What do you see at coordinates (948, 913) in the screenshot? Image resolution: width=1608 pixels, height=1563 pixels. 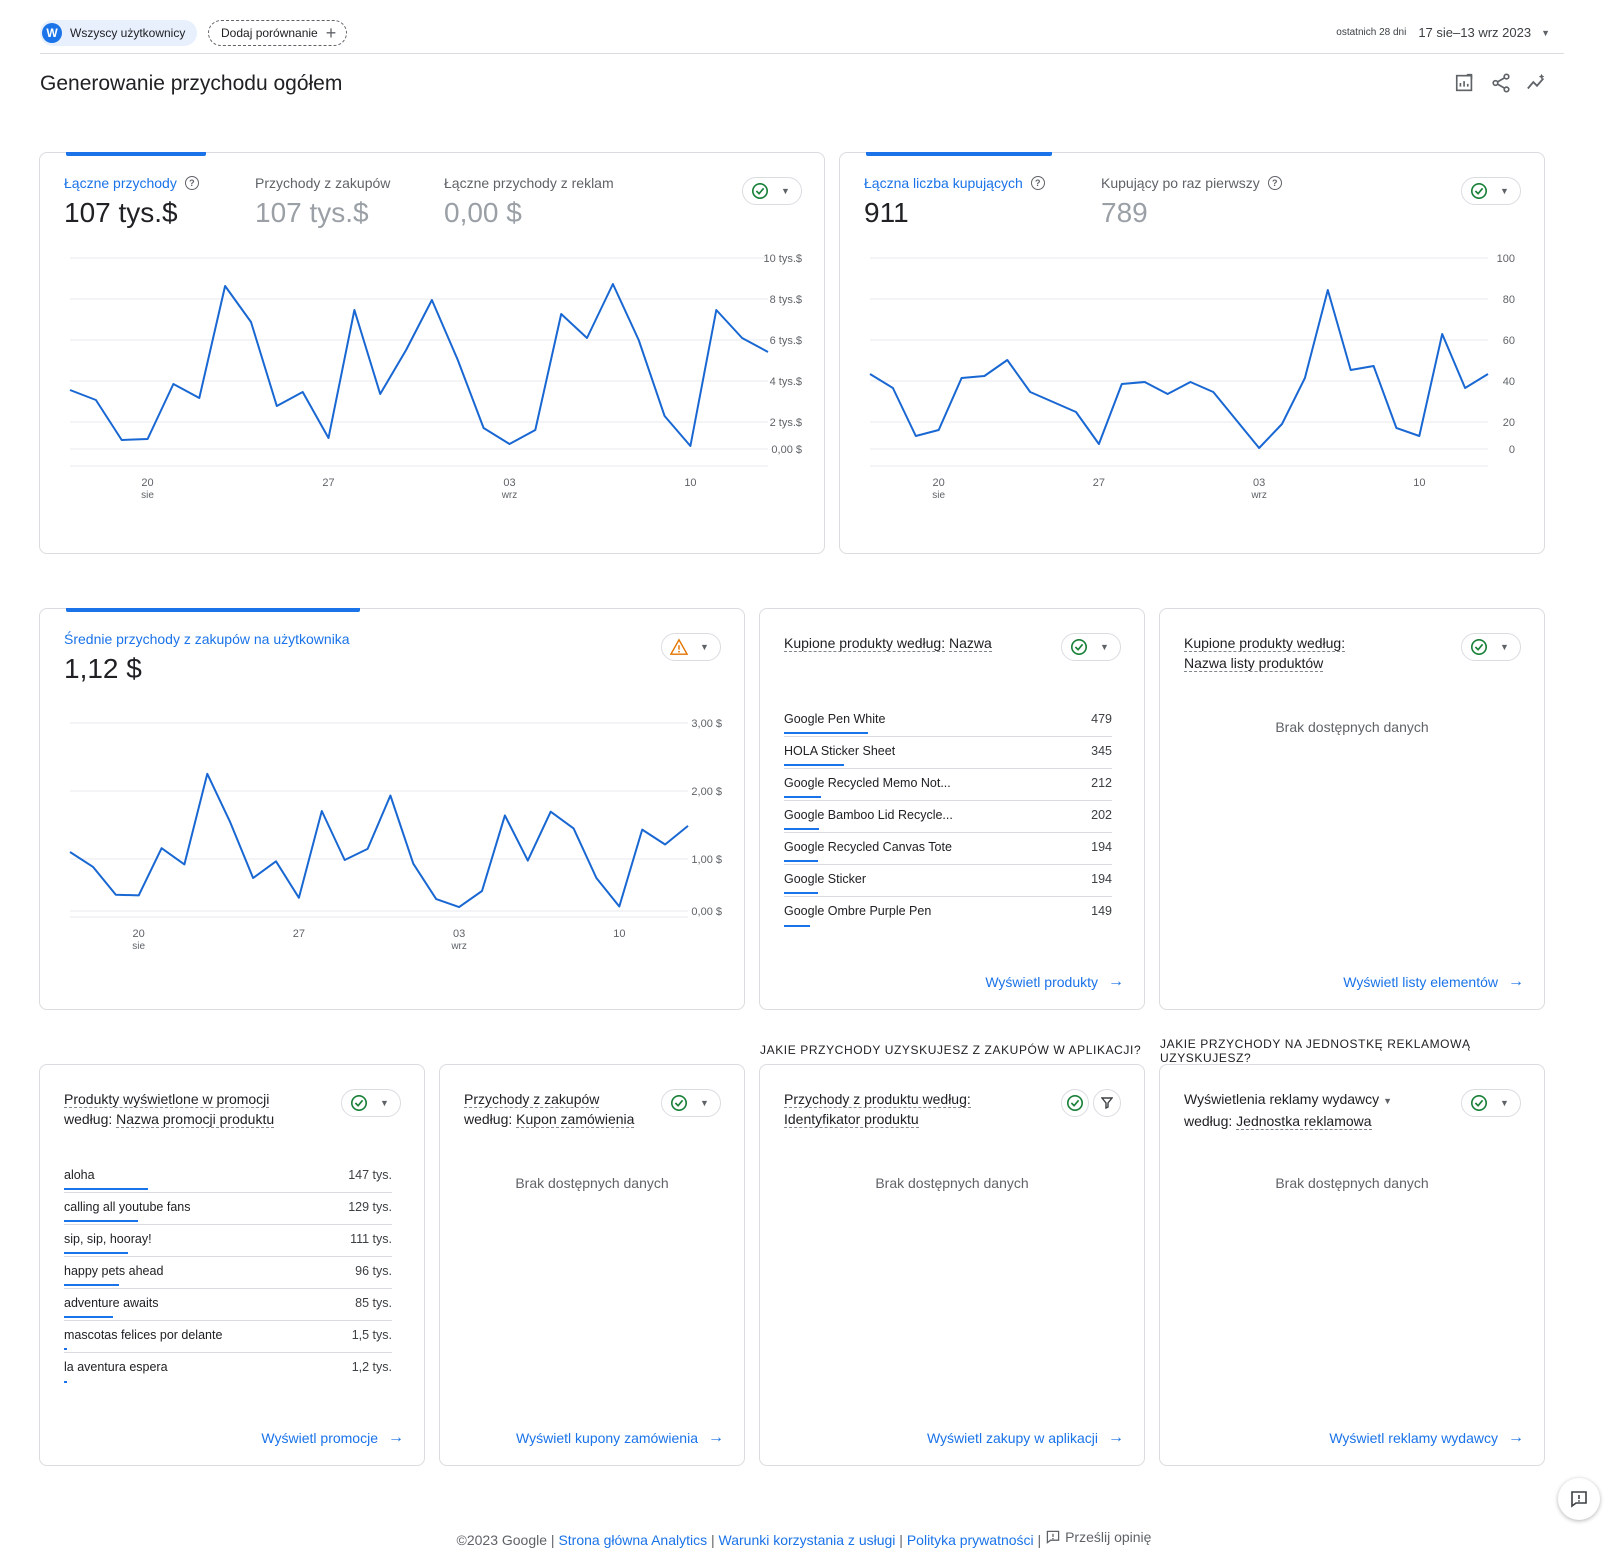 I see `list-item: Google Ombre Purple Pen 149` at bounding box center [948, 913].